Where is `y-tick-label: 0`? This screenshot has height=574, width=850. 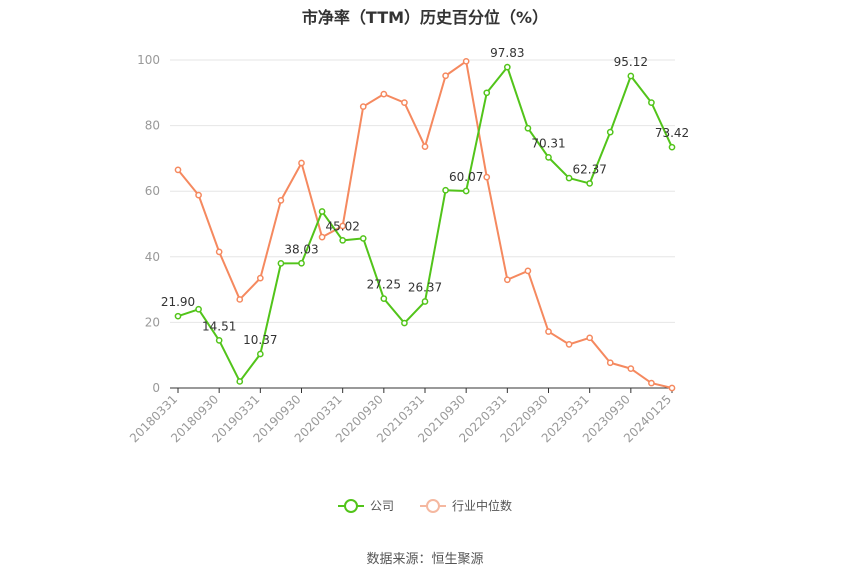
y-tick-label: 0 is located at coordinates (156, 388).